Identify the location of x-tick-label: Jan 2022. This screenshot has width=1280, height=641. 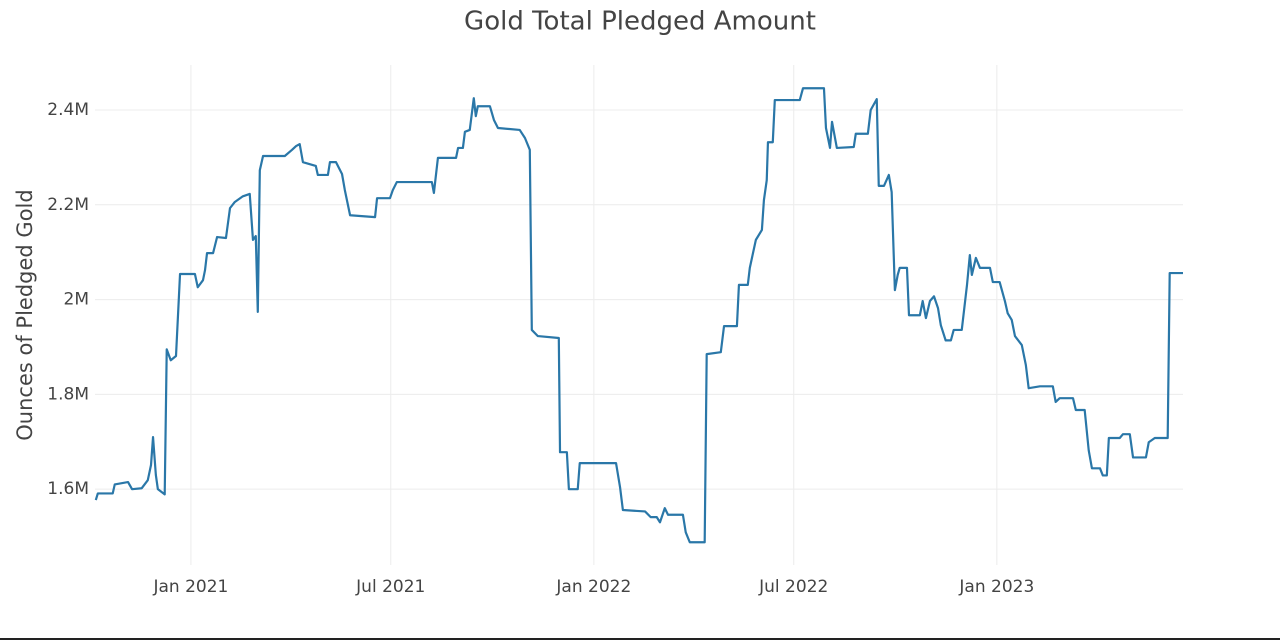
(593, 587).